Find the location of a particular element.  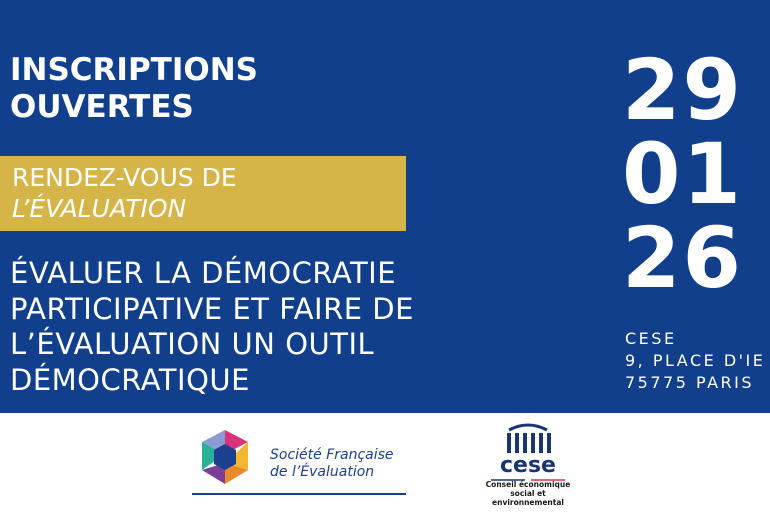

cese-logo is located at coordinates (528, 452).